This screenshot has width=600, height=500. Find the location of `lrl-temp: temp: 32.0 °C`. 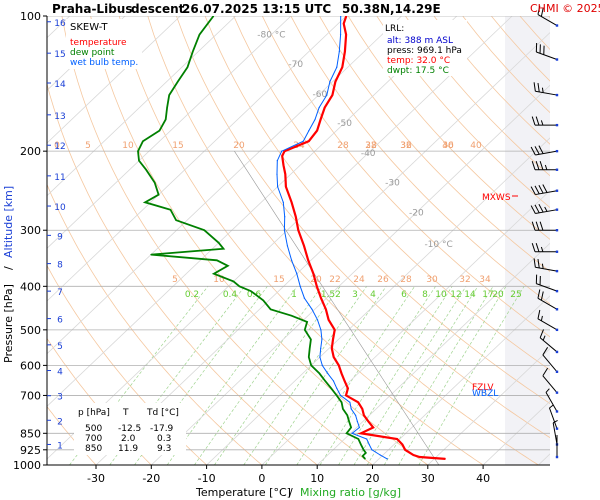

lrl-temp: temp: 32.0 °C is located at coordinates (418, 61).